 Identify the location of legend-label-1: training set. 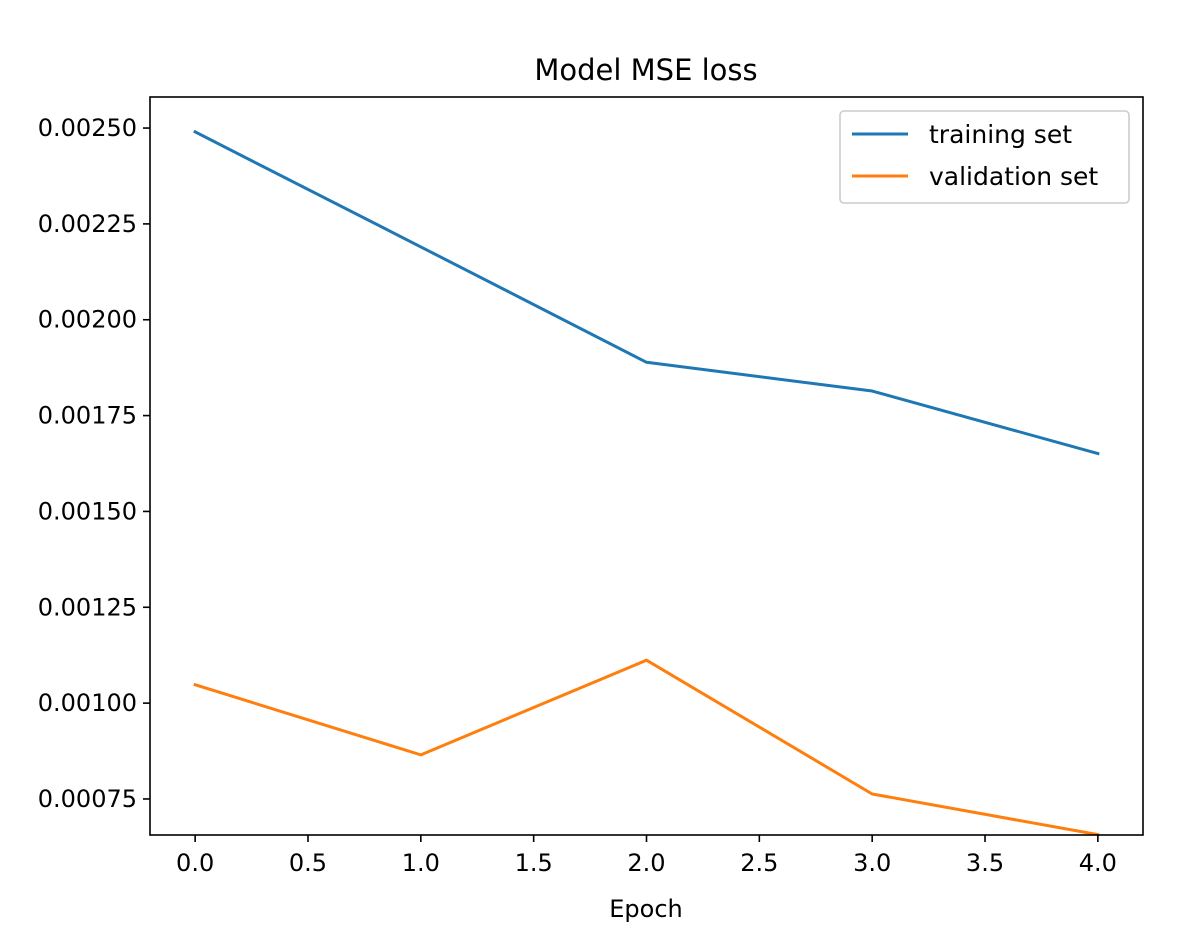
(1000, 134).